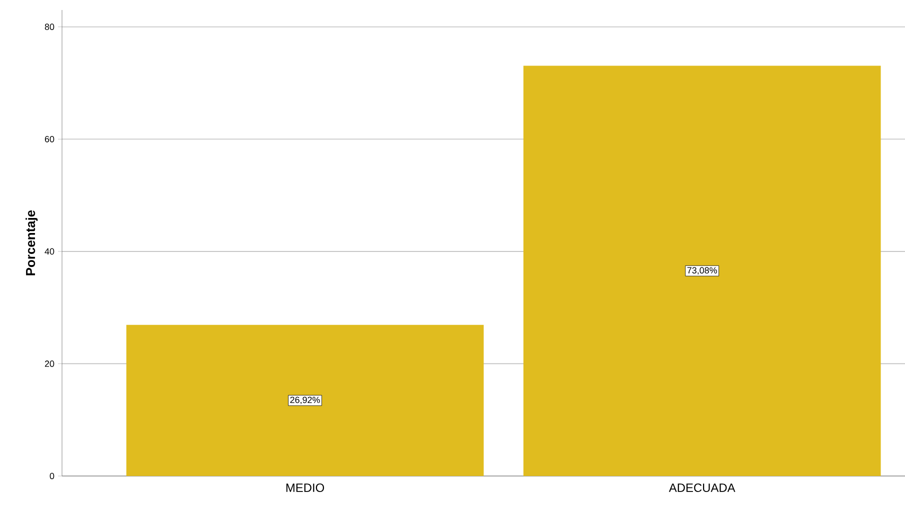  I want to click on data-label: 26,92%, so click(305, 400).